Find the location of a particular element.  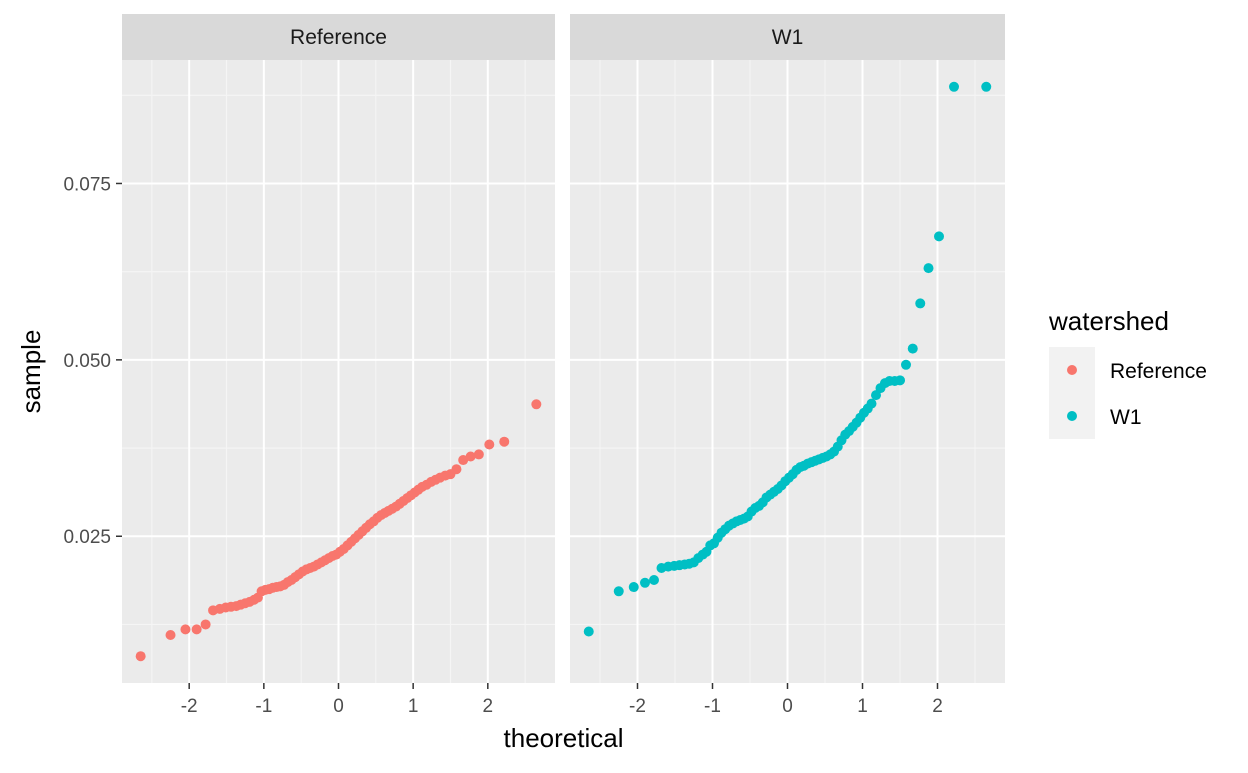

legend-key-w1 is located at coordinates (1072, 416).